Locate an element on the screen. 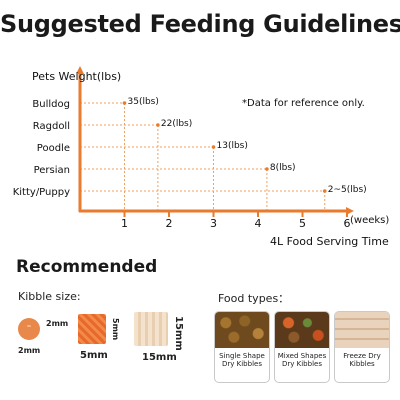 The width and height of the screenshot is (400, 400). kibble-15mm-width-label: 15mm is located at coordinates (159, 357).